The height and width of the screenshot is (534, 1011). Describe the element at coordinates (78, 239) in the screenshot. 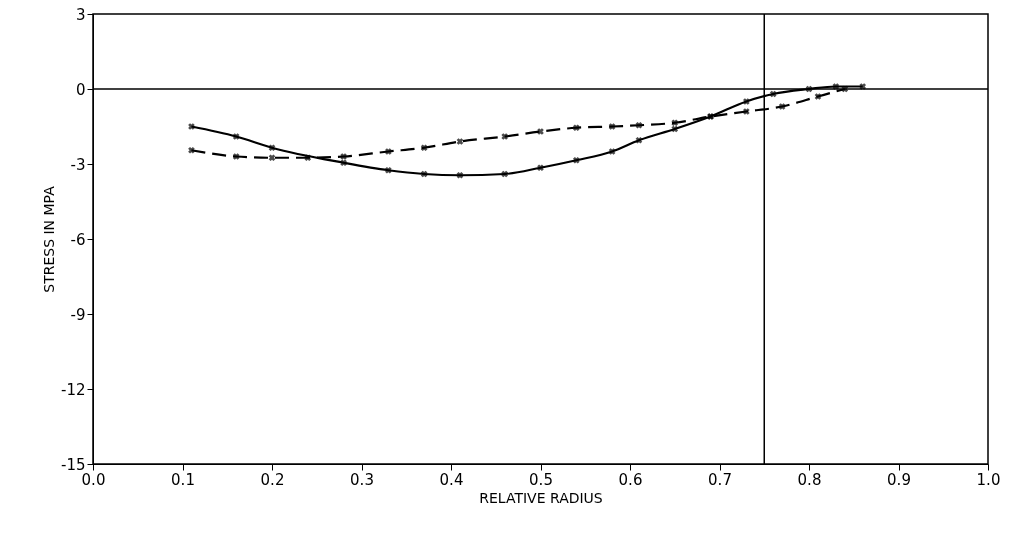

I see `y-tick-label: -6` at that location.